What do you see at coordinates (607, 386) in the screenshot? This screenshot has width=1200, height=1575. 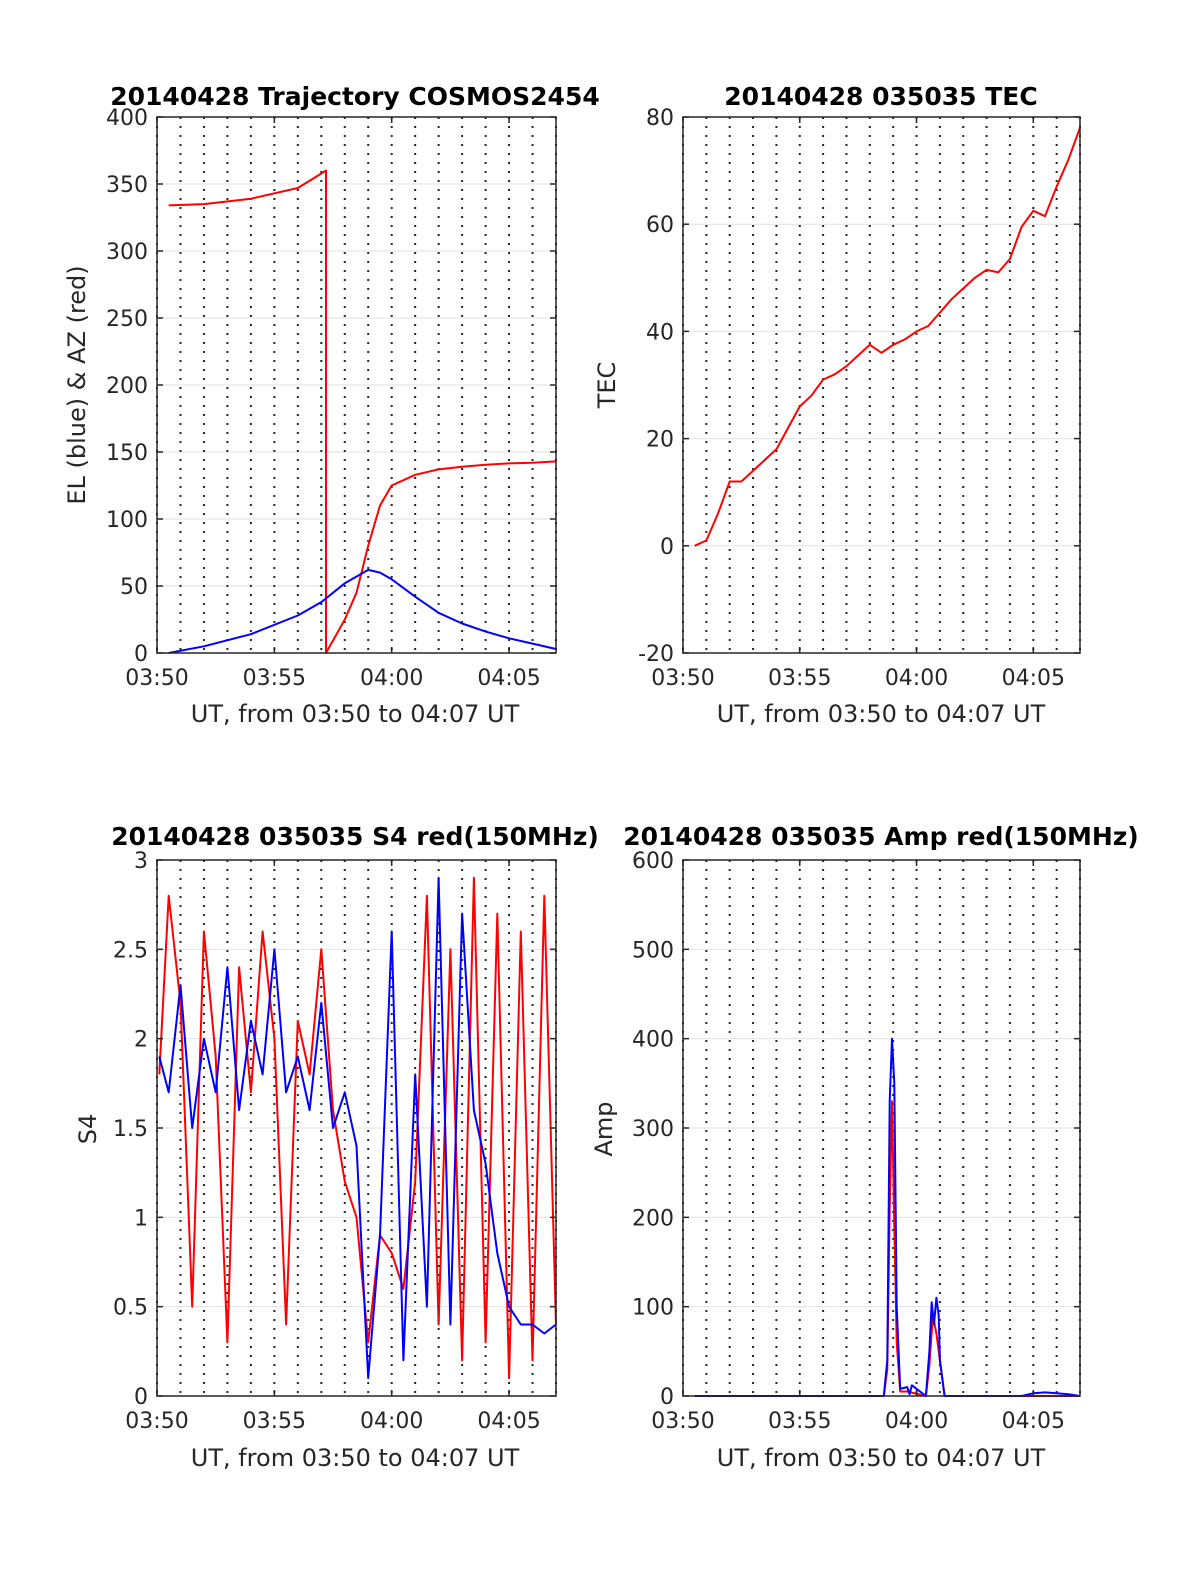 I see `tec-y-label: TEC` at bounding box center [607, 386].